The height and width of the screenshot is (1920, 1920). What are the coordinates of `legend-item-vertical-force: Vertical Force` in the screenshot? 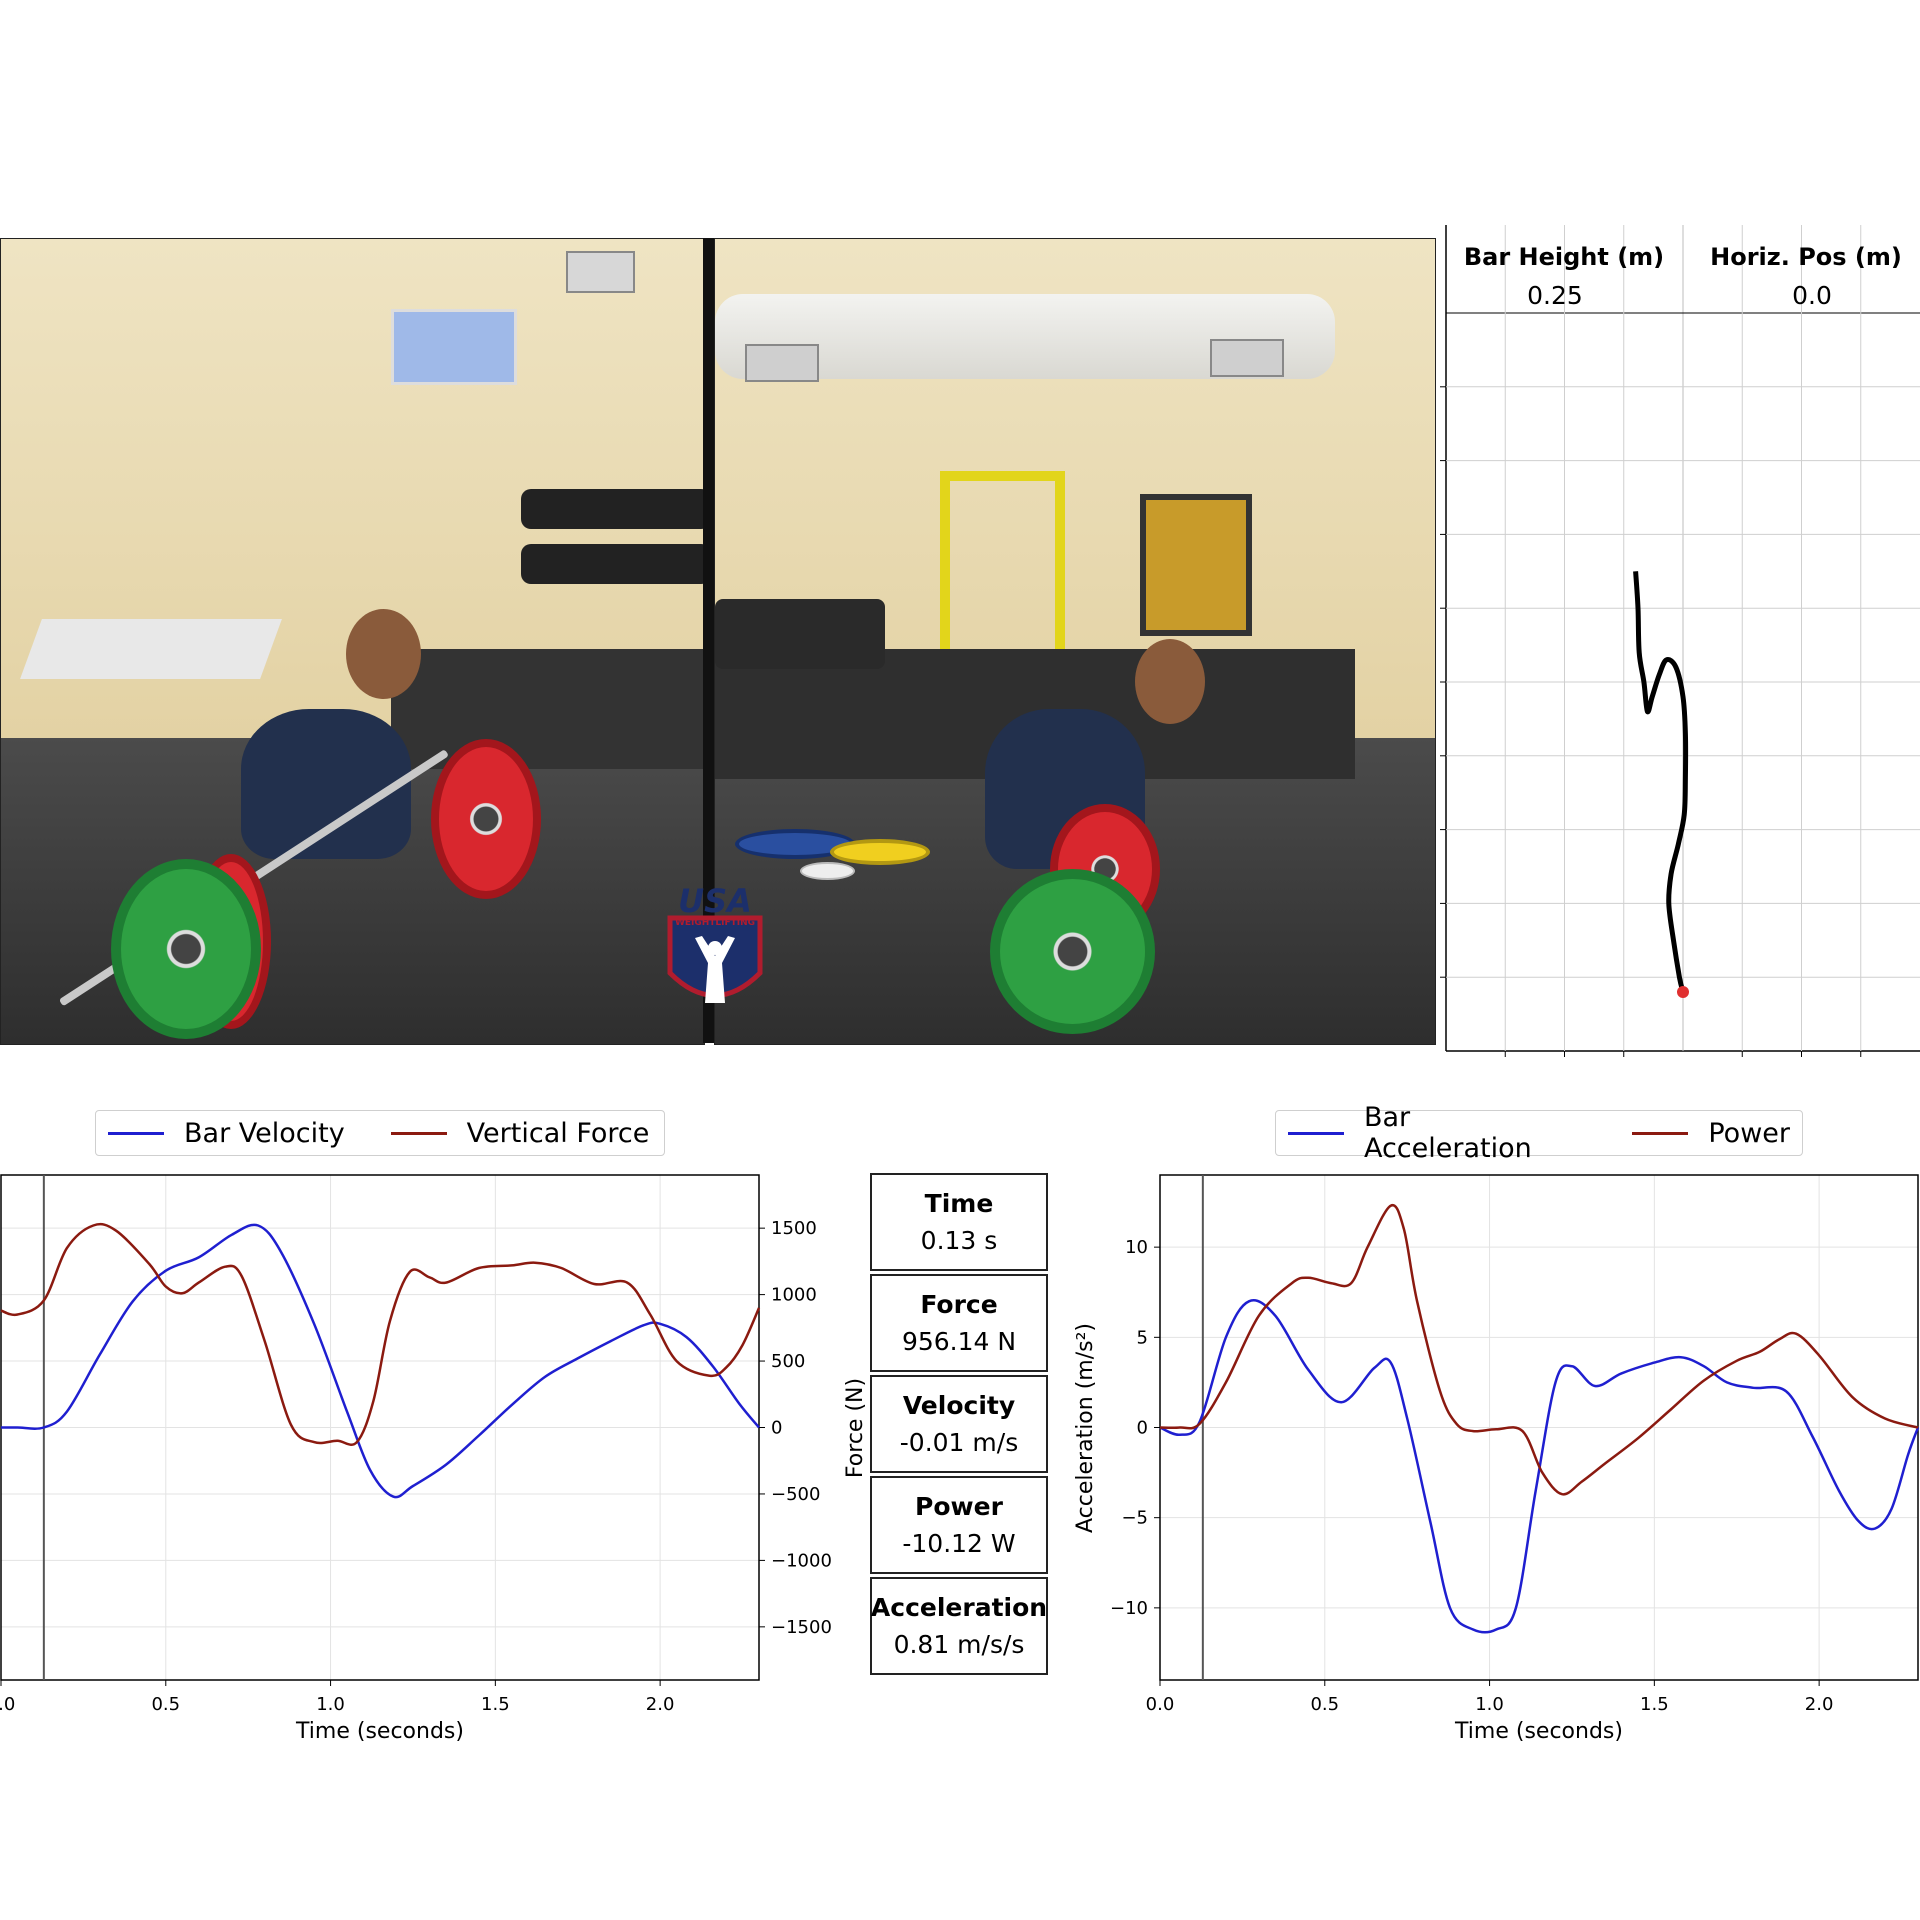 It's located at (520, 1133).